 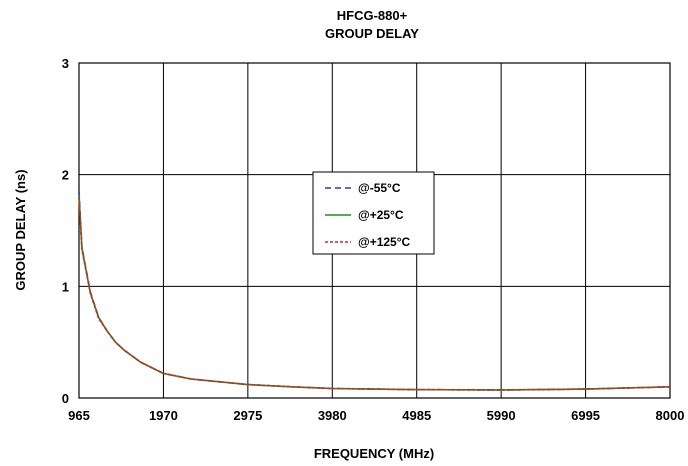 I want to click on x-tick-label: 5990, so click(x=501, y=415).